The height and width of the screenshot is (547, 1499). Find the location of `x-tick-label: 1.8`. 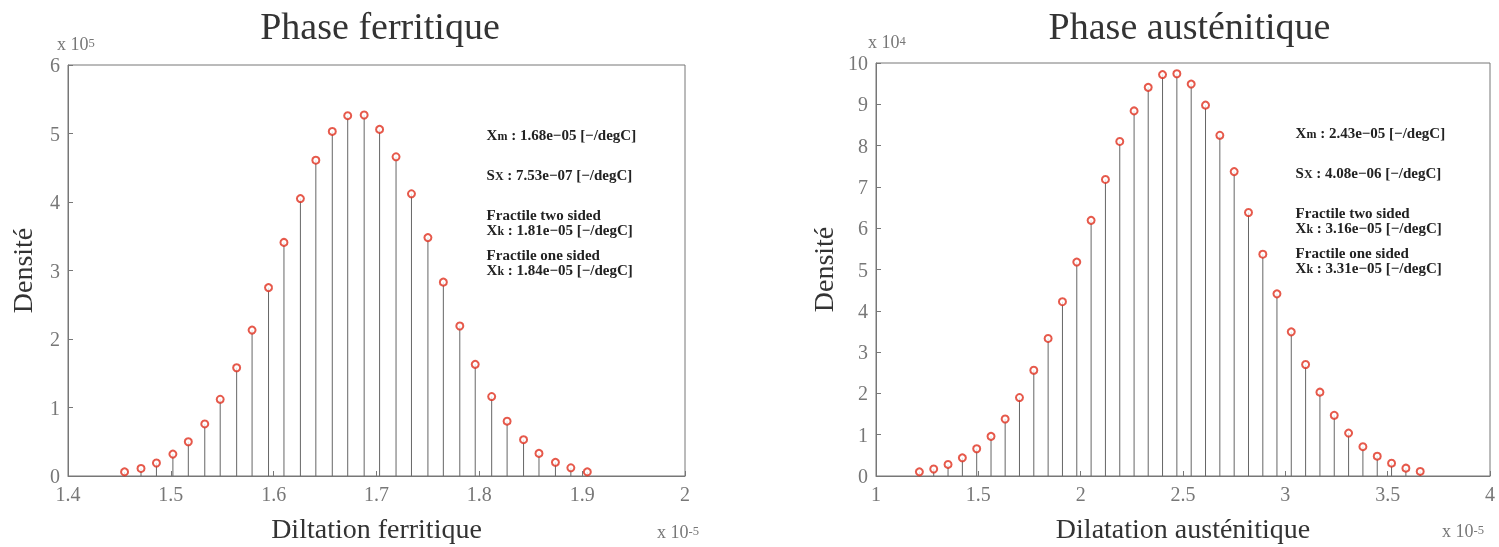

x-tick-label: 1.8 is located at coordinates (479, 494).